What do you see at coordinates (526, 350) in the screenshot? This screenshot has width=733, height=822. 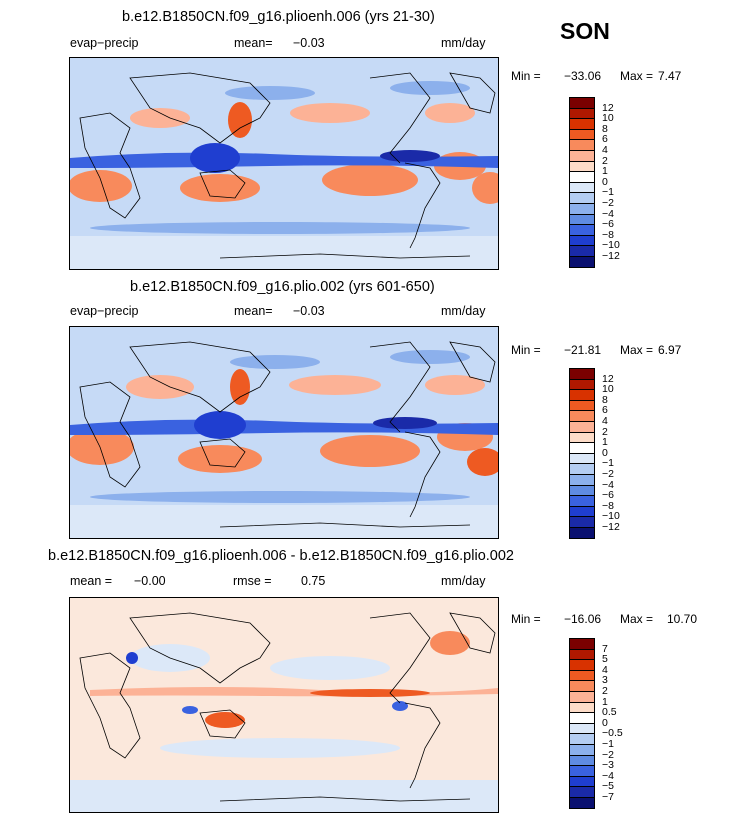 I see `panel-2-min-label: Min =` at bounding box center [526, 350].